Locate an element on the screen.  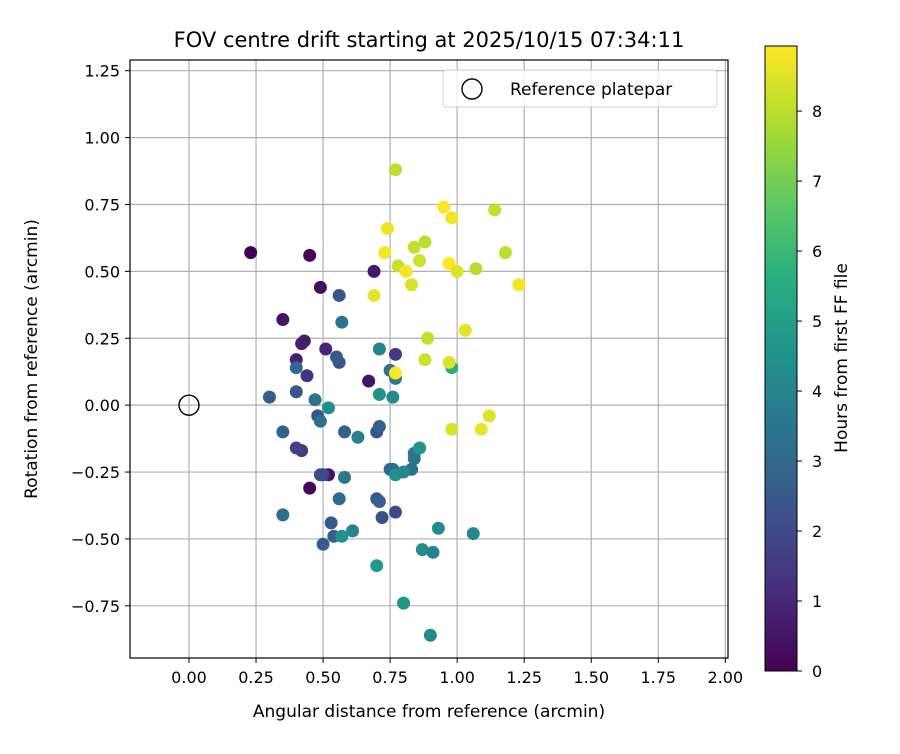
colorbar-tick-label: 6 is located at coordinates (817, 251).